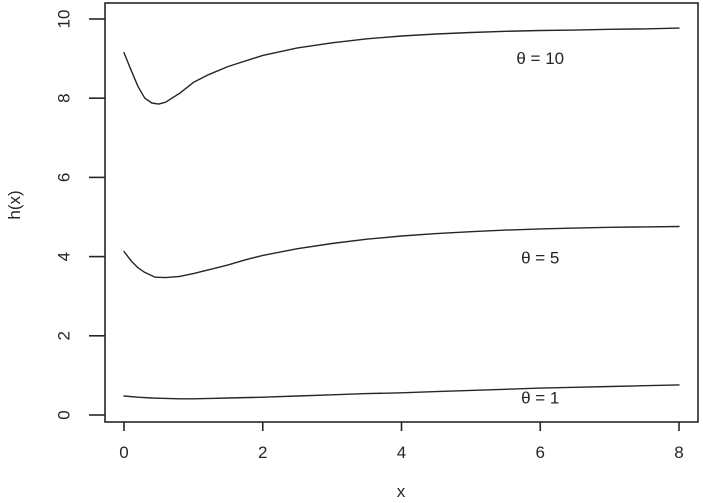 The image size is (703, 503). I want to click on annotation-theta-5: θ = 5, so click(540, 257).